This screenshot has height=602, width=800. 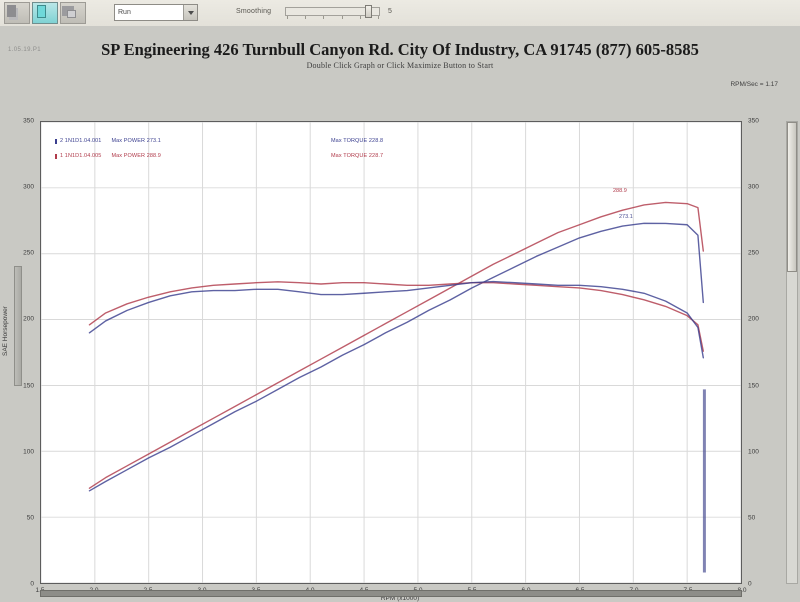 What do you see at coordinates (56, 141) in the screenshot?
I see `legend-swatch-blue` at bounding box center [56, 141].